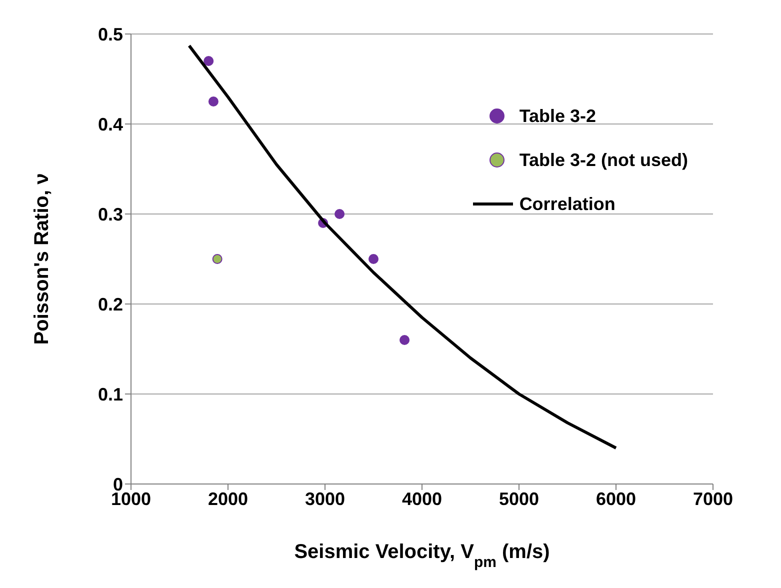 The image size is (781, 588). What do you see at coordinates (42, 259) in the screenshot?
I see `y-axis-title: Poisson's Ratio, ν` at bounding box center [42, 259].